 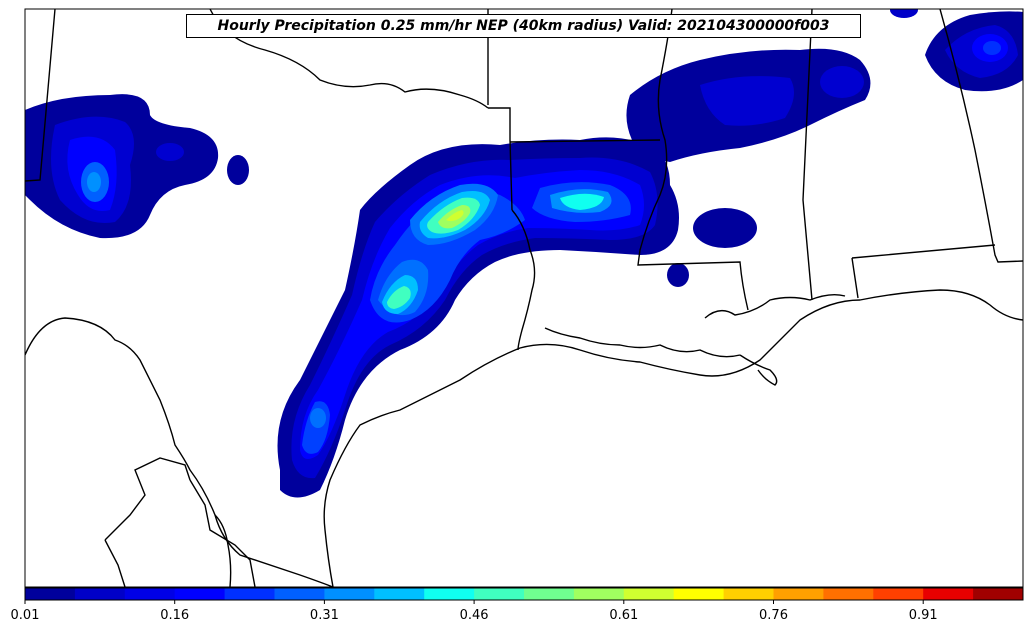 I want to click on ar-la-border, so click(x=585, y=141).